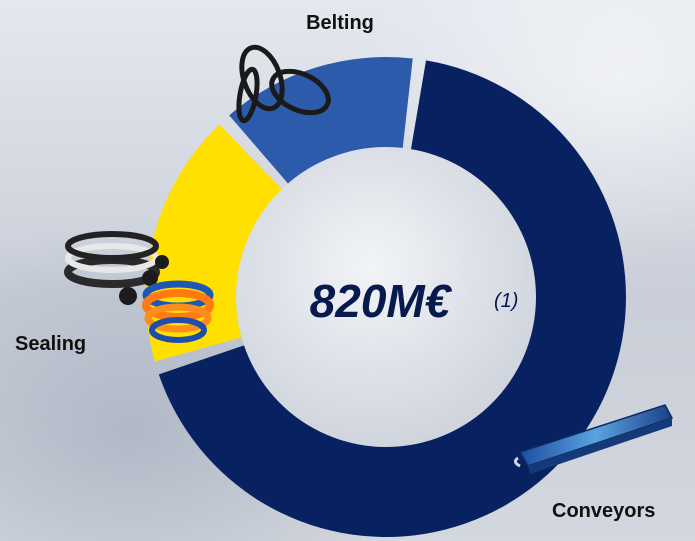  I want to click on segment-sealing, so click(213, 243).